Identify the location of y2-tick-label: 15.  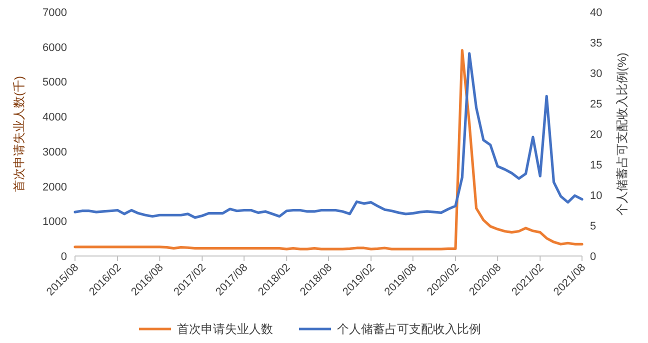
(596, 166).